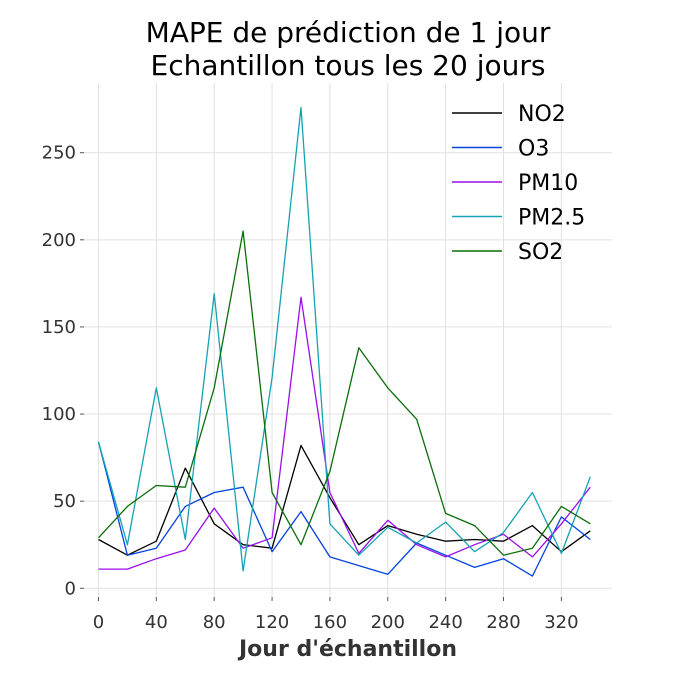 Image resolution: width=680 pixels, height=680 pixels. I want to click on y-tick-label: 0, so click(70, 588).